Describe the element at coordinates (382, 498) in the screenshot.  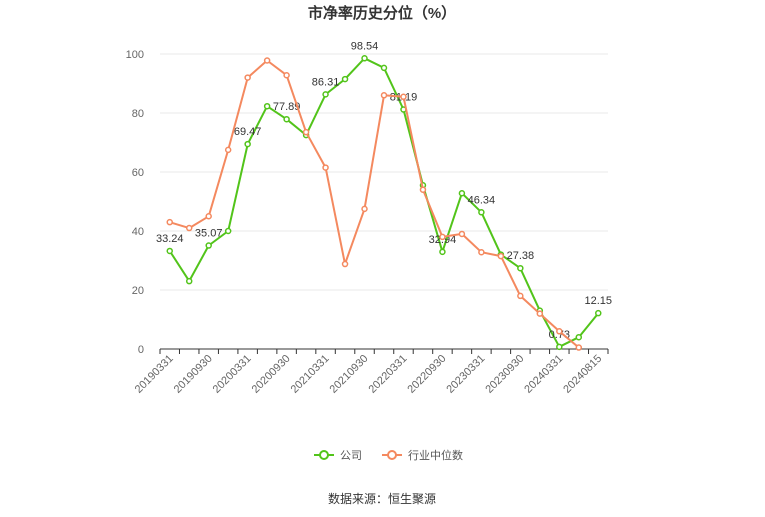
I see `source-note: 数据来源：恒生聚源` at that location.